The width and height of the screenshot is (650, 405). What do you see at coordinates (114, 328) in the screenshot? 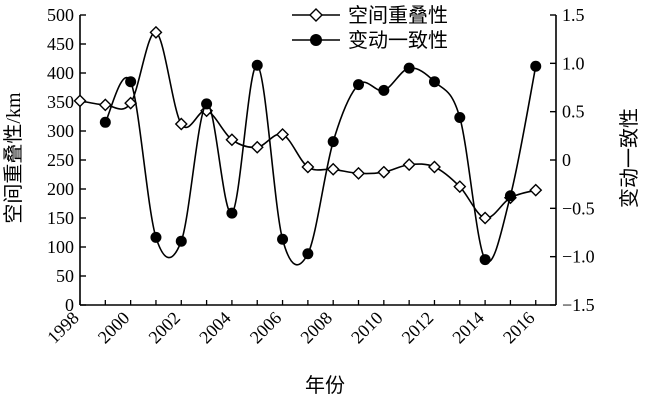
I see `x-tick-label: 2000` at bounding box center [114, 328].